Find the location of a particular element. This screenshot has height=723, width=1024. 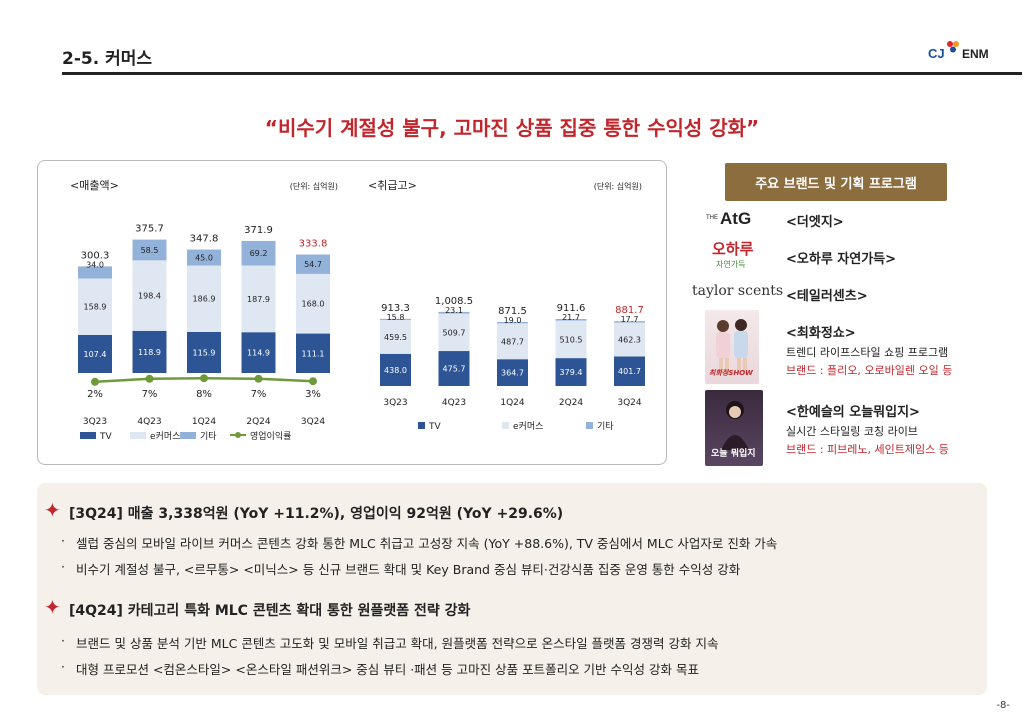

revenue-legend-swatch-e커머스 is located at coordinates (138, 435).